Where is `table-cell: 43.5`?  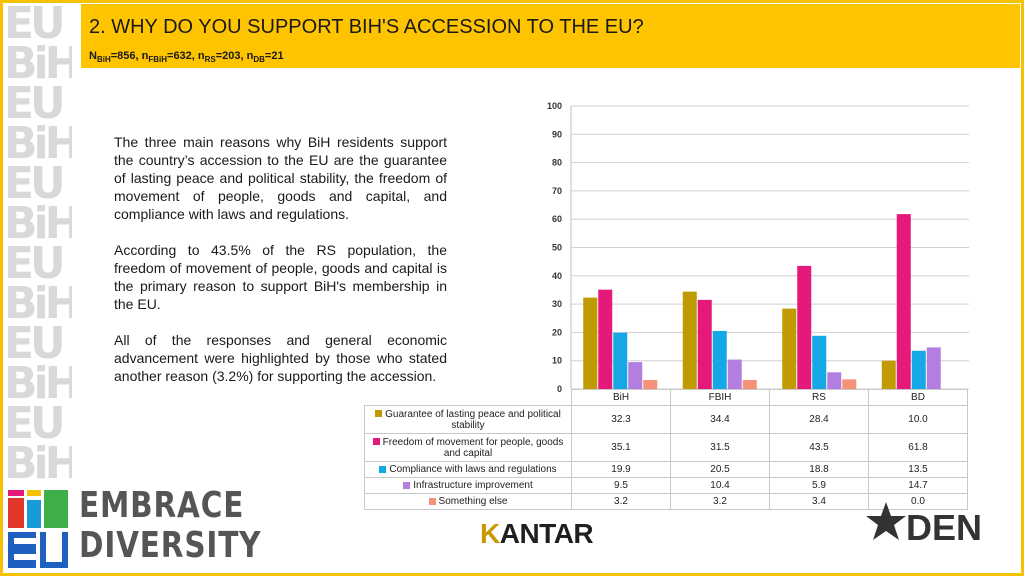
table-cell: 43.5 is located at coordinates (819, 447).